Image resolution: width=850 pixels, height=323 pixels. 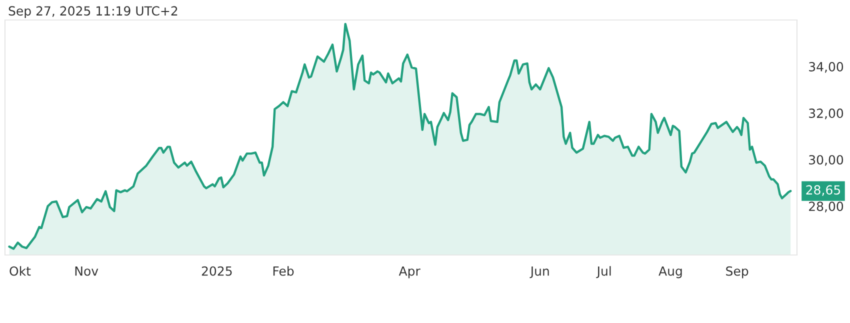 I want to click on x-tick-label: Jul, so click(x=603, y=272).